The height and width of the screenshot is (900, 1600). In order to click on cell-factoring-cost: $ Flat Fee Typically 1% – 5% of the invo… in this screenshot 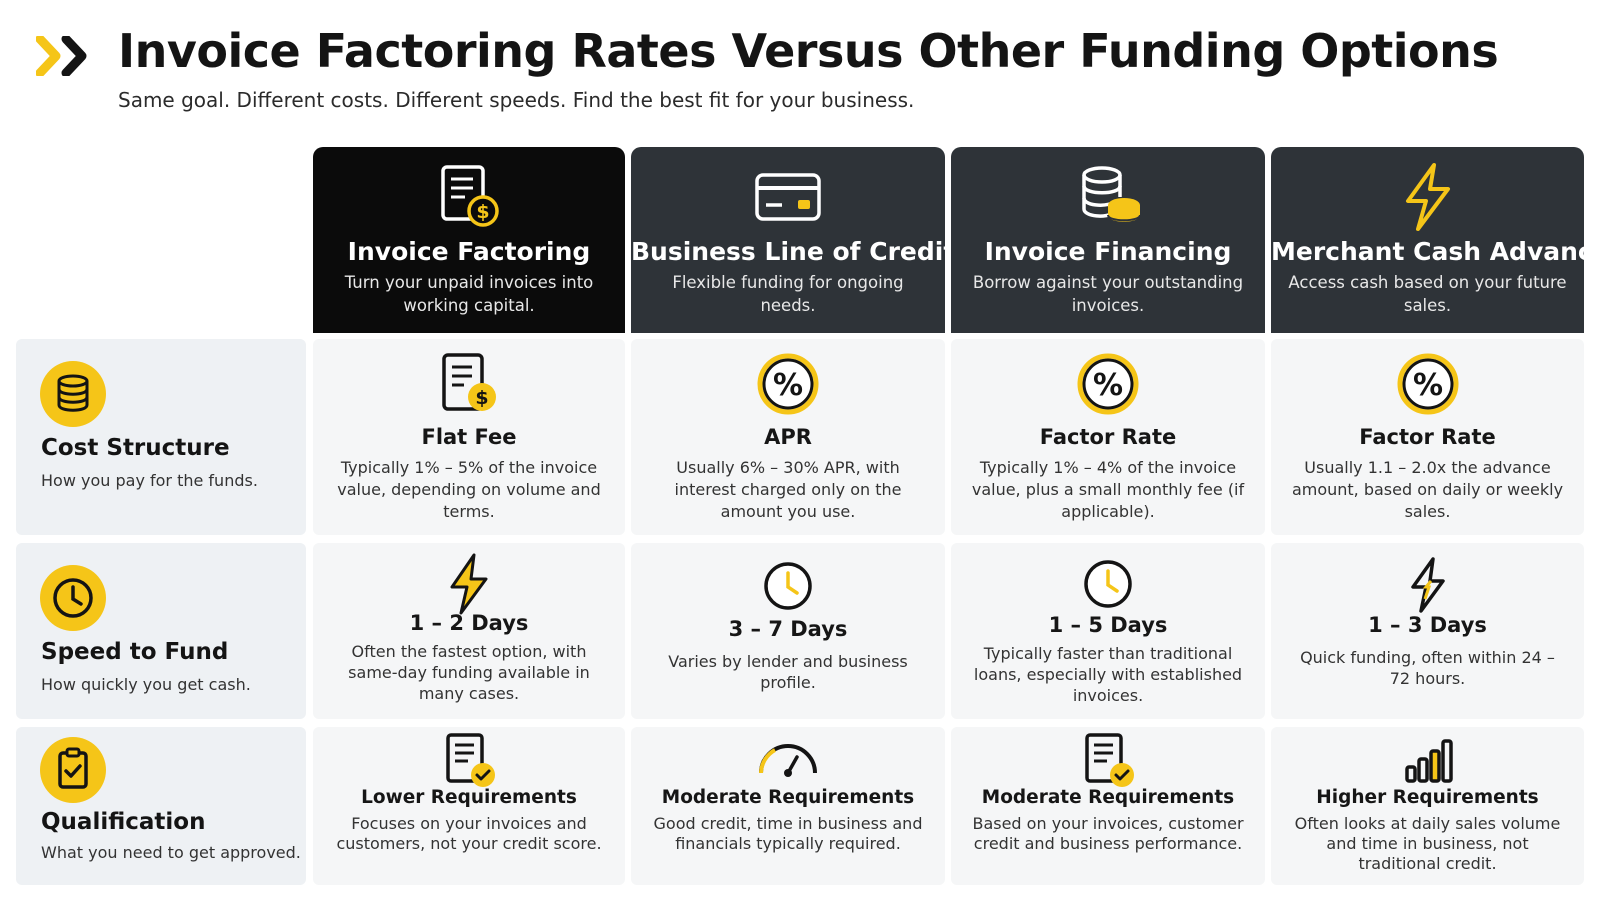, I will do `click(469, 437)`.